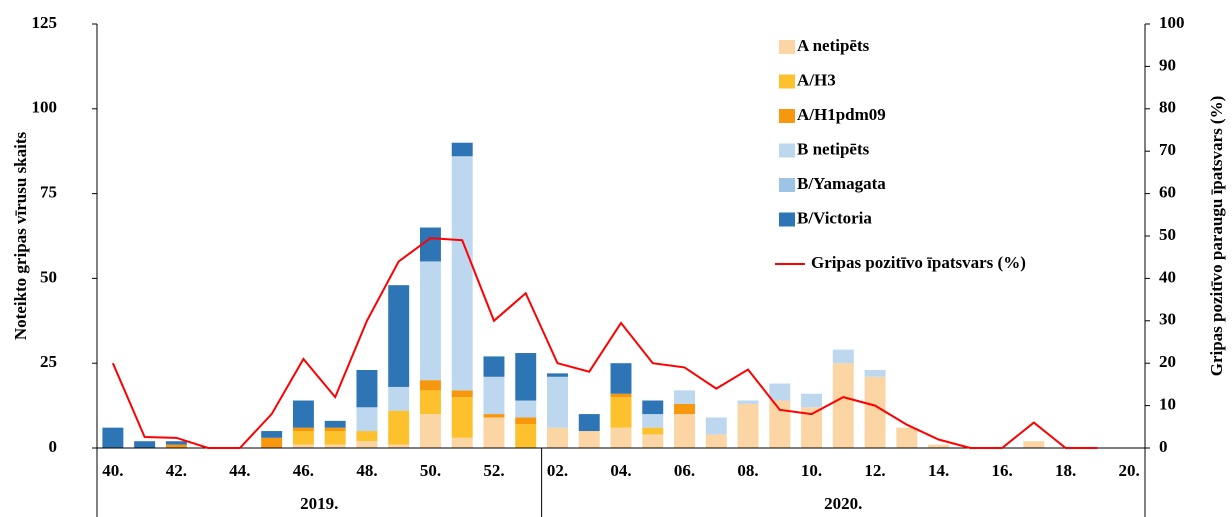  What do you see at coordinates (1065, 470) in the screenshot?
I see `x-tick-label: 18.` at bounding box center [1065, 470].